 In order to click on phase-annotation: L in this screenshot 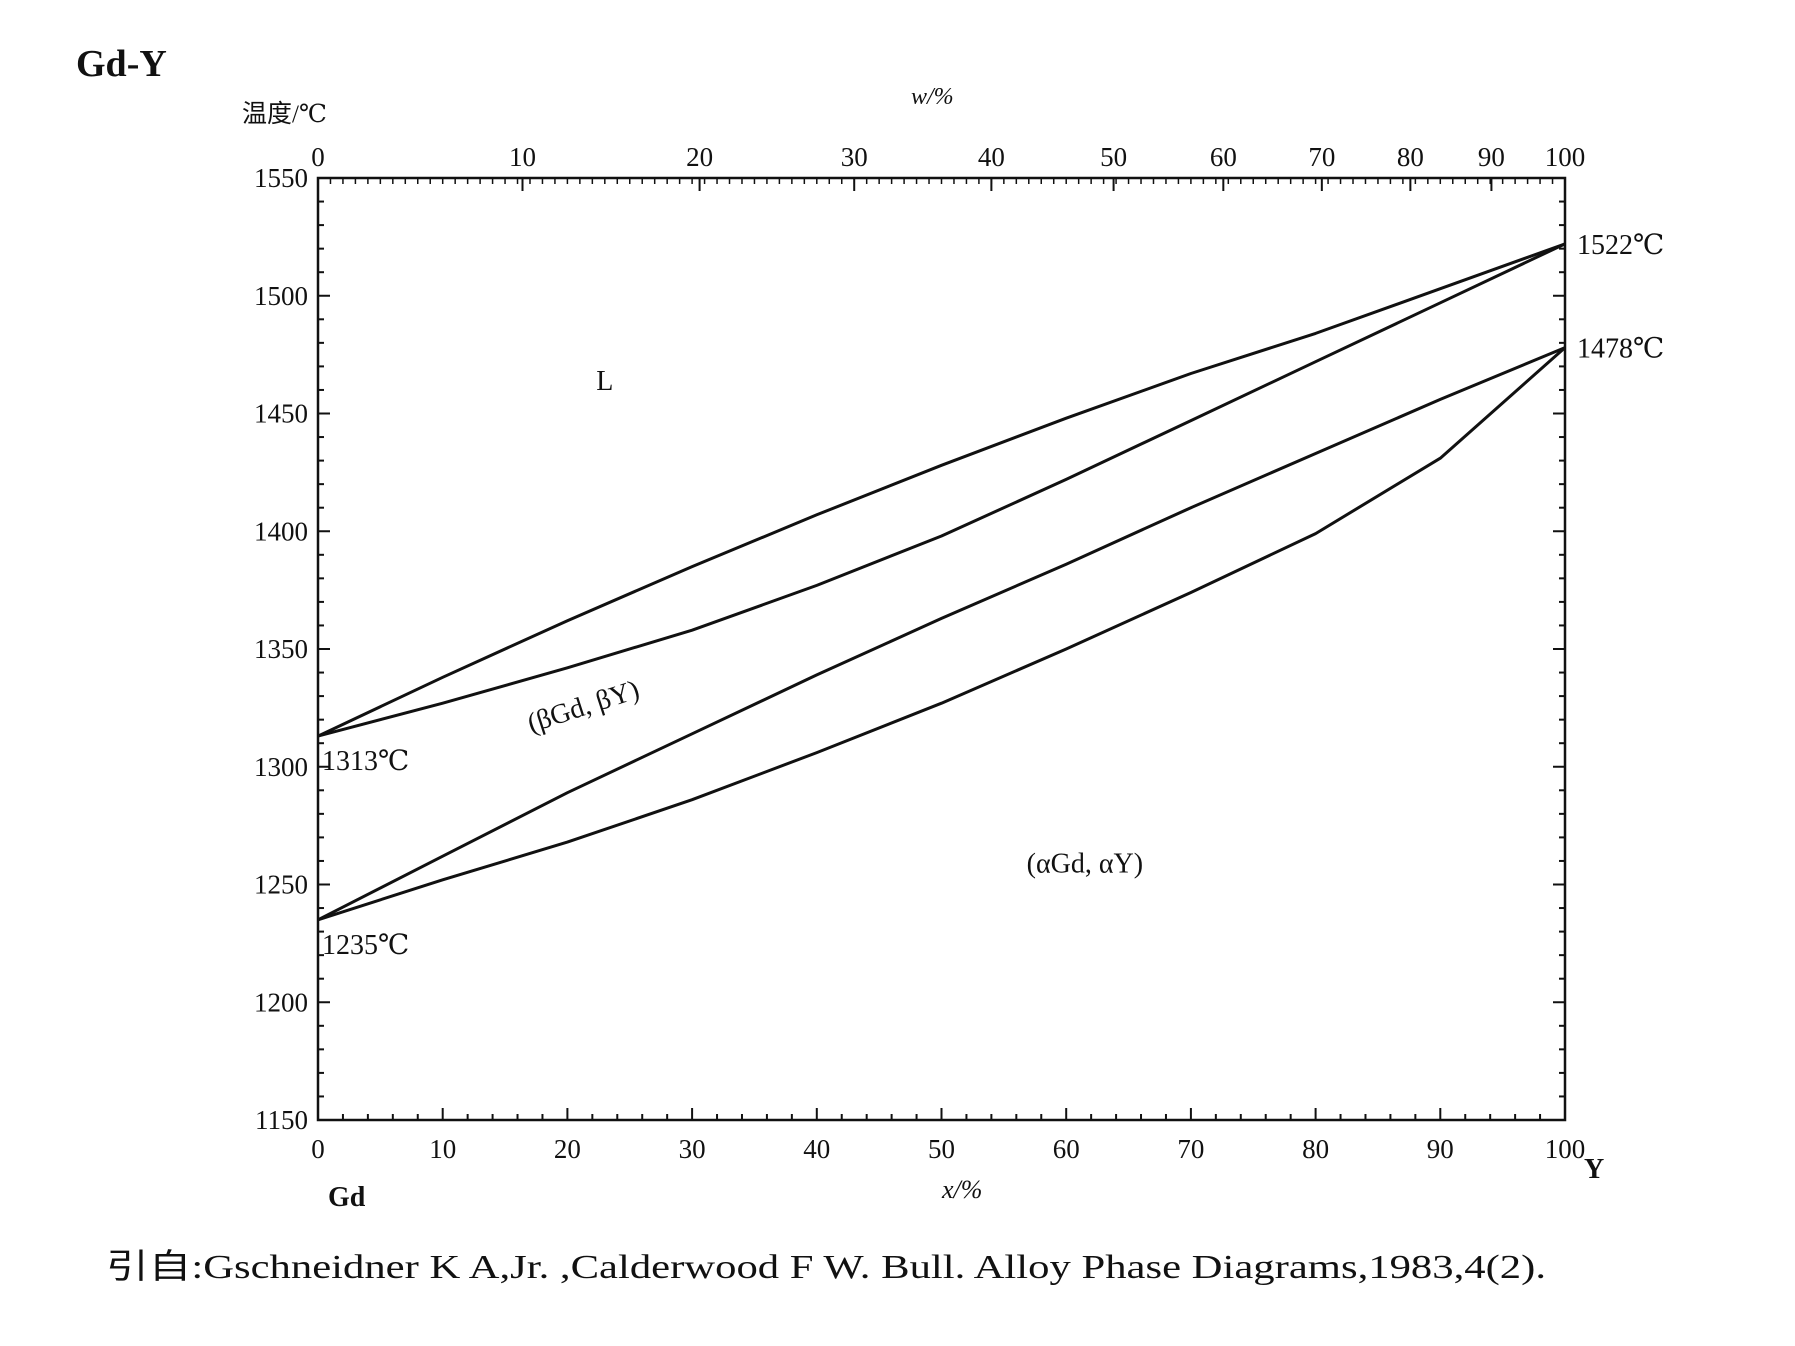, I will do `click(604, 381)`.